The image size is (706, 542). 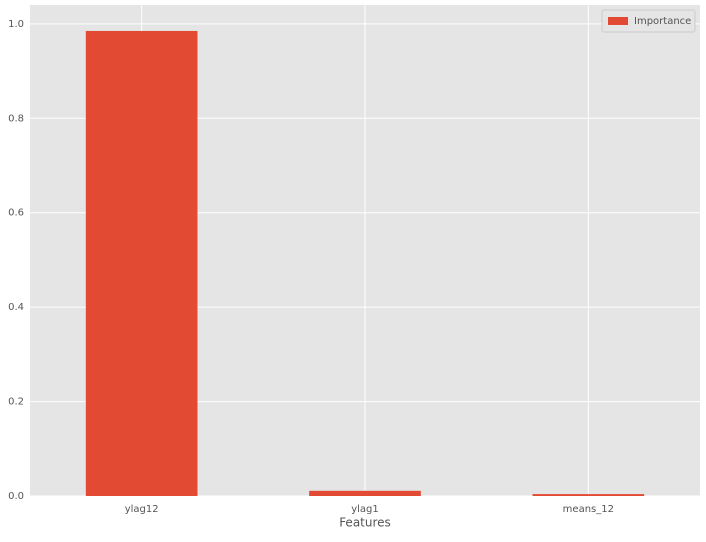 I want to click on y-tick-label: 0.8, so click(x=16, y=118).